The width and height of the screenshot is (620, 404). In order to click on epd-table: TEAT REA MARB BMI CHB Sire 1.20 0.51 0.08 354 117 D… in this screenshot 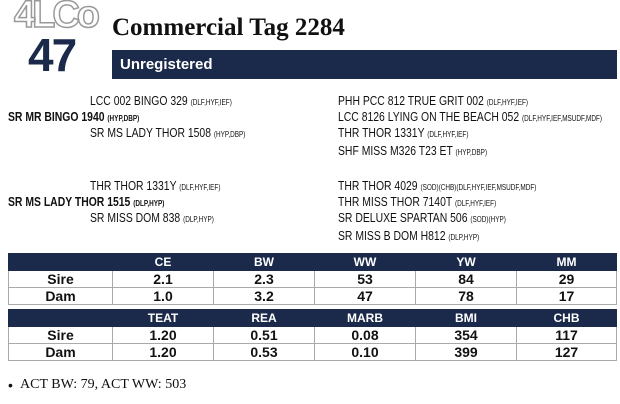, I will do `click(312, 335)`.